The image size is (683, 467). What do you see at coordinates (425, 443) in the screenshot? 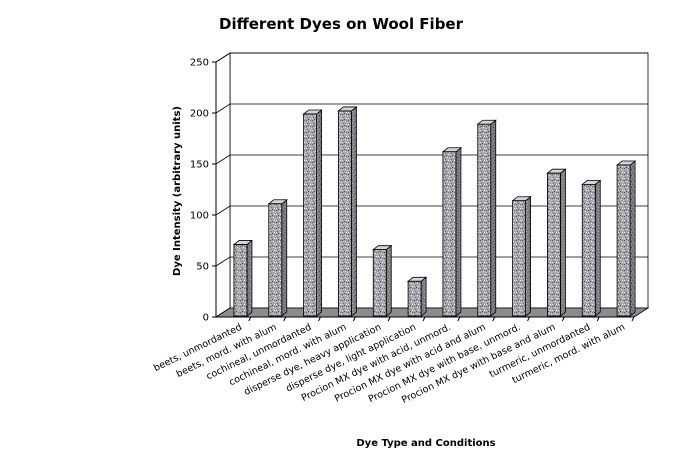
I see `x-axis-label: Dye Type and Conditions` at bounding box center [425, 443].